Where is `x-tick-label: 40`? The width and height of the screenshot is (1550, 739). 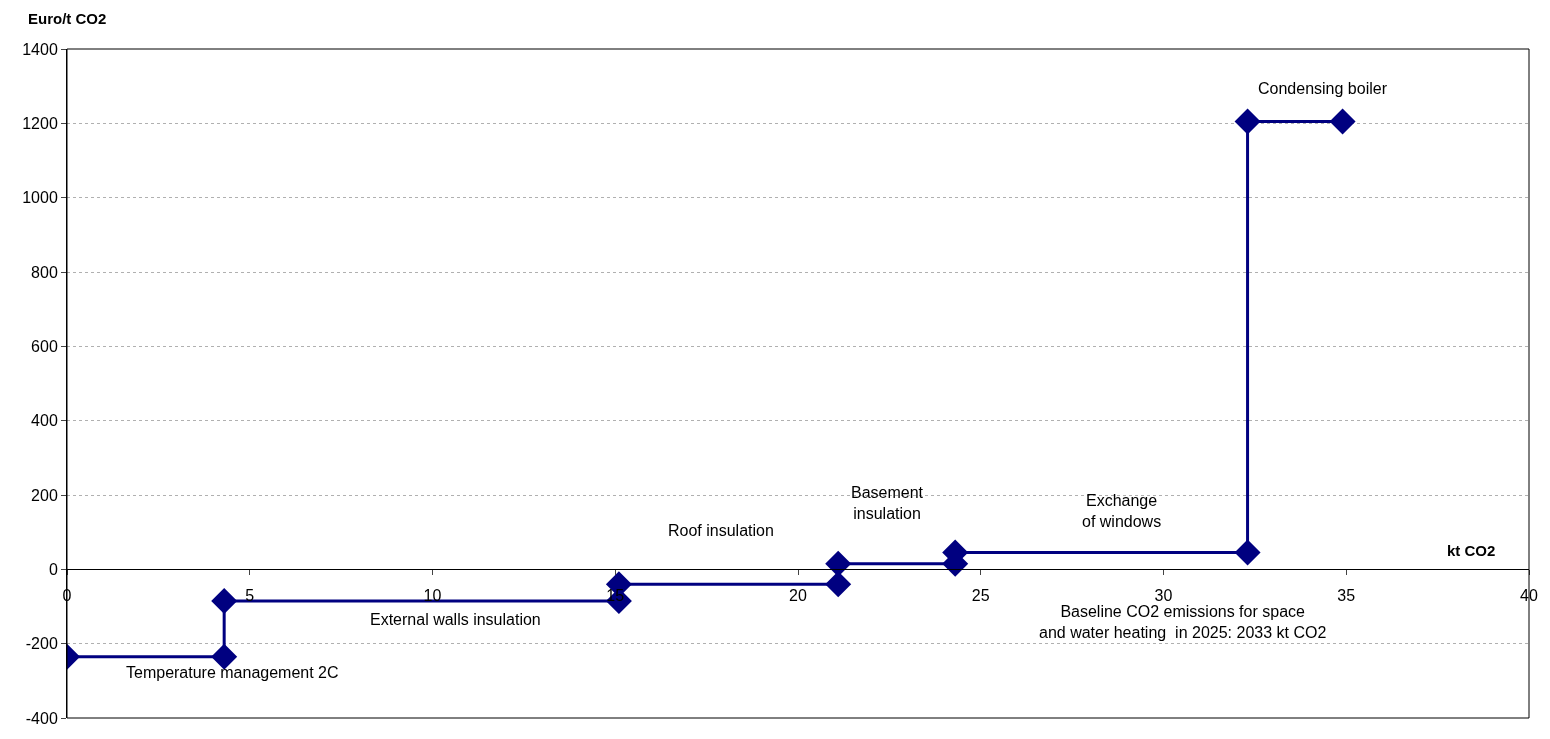
x-tick-label: 40 is located at coordinates (1529, 595).